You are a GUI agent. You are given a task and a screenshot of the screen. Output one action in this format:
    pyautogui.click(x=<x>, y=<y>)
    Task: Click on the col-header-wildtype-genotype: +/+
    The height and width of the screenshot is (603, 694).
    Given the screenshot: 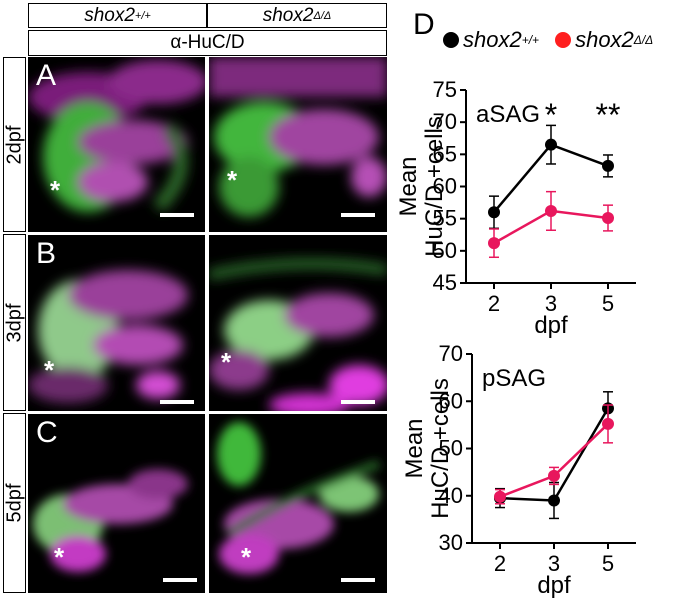 What is the action you would take?
    pyautogui.click(x=142, y=15)
    